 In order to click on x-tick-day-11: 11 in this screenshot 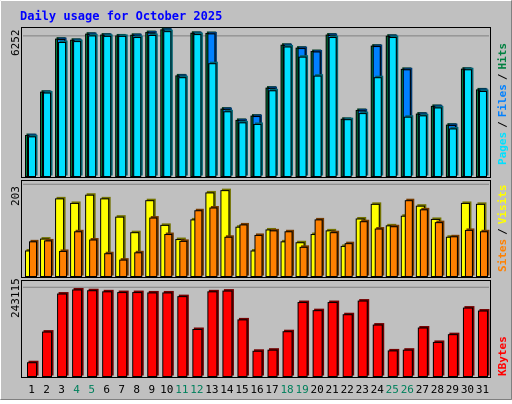, I will do `click(181, 389)`.